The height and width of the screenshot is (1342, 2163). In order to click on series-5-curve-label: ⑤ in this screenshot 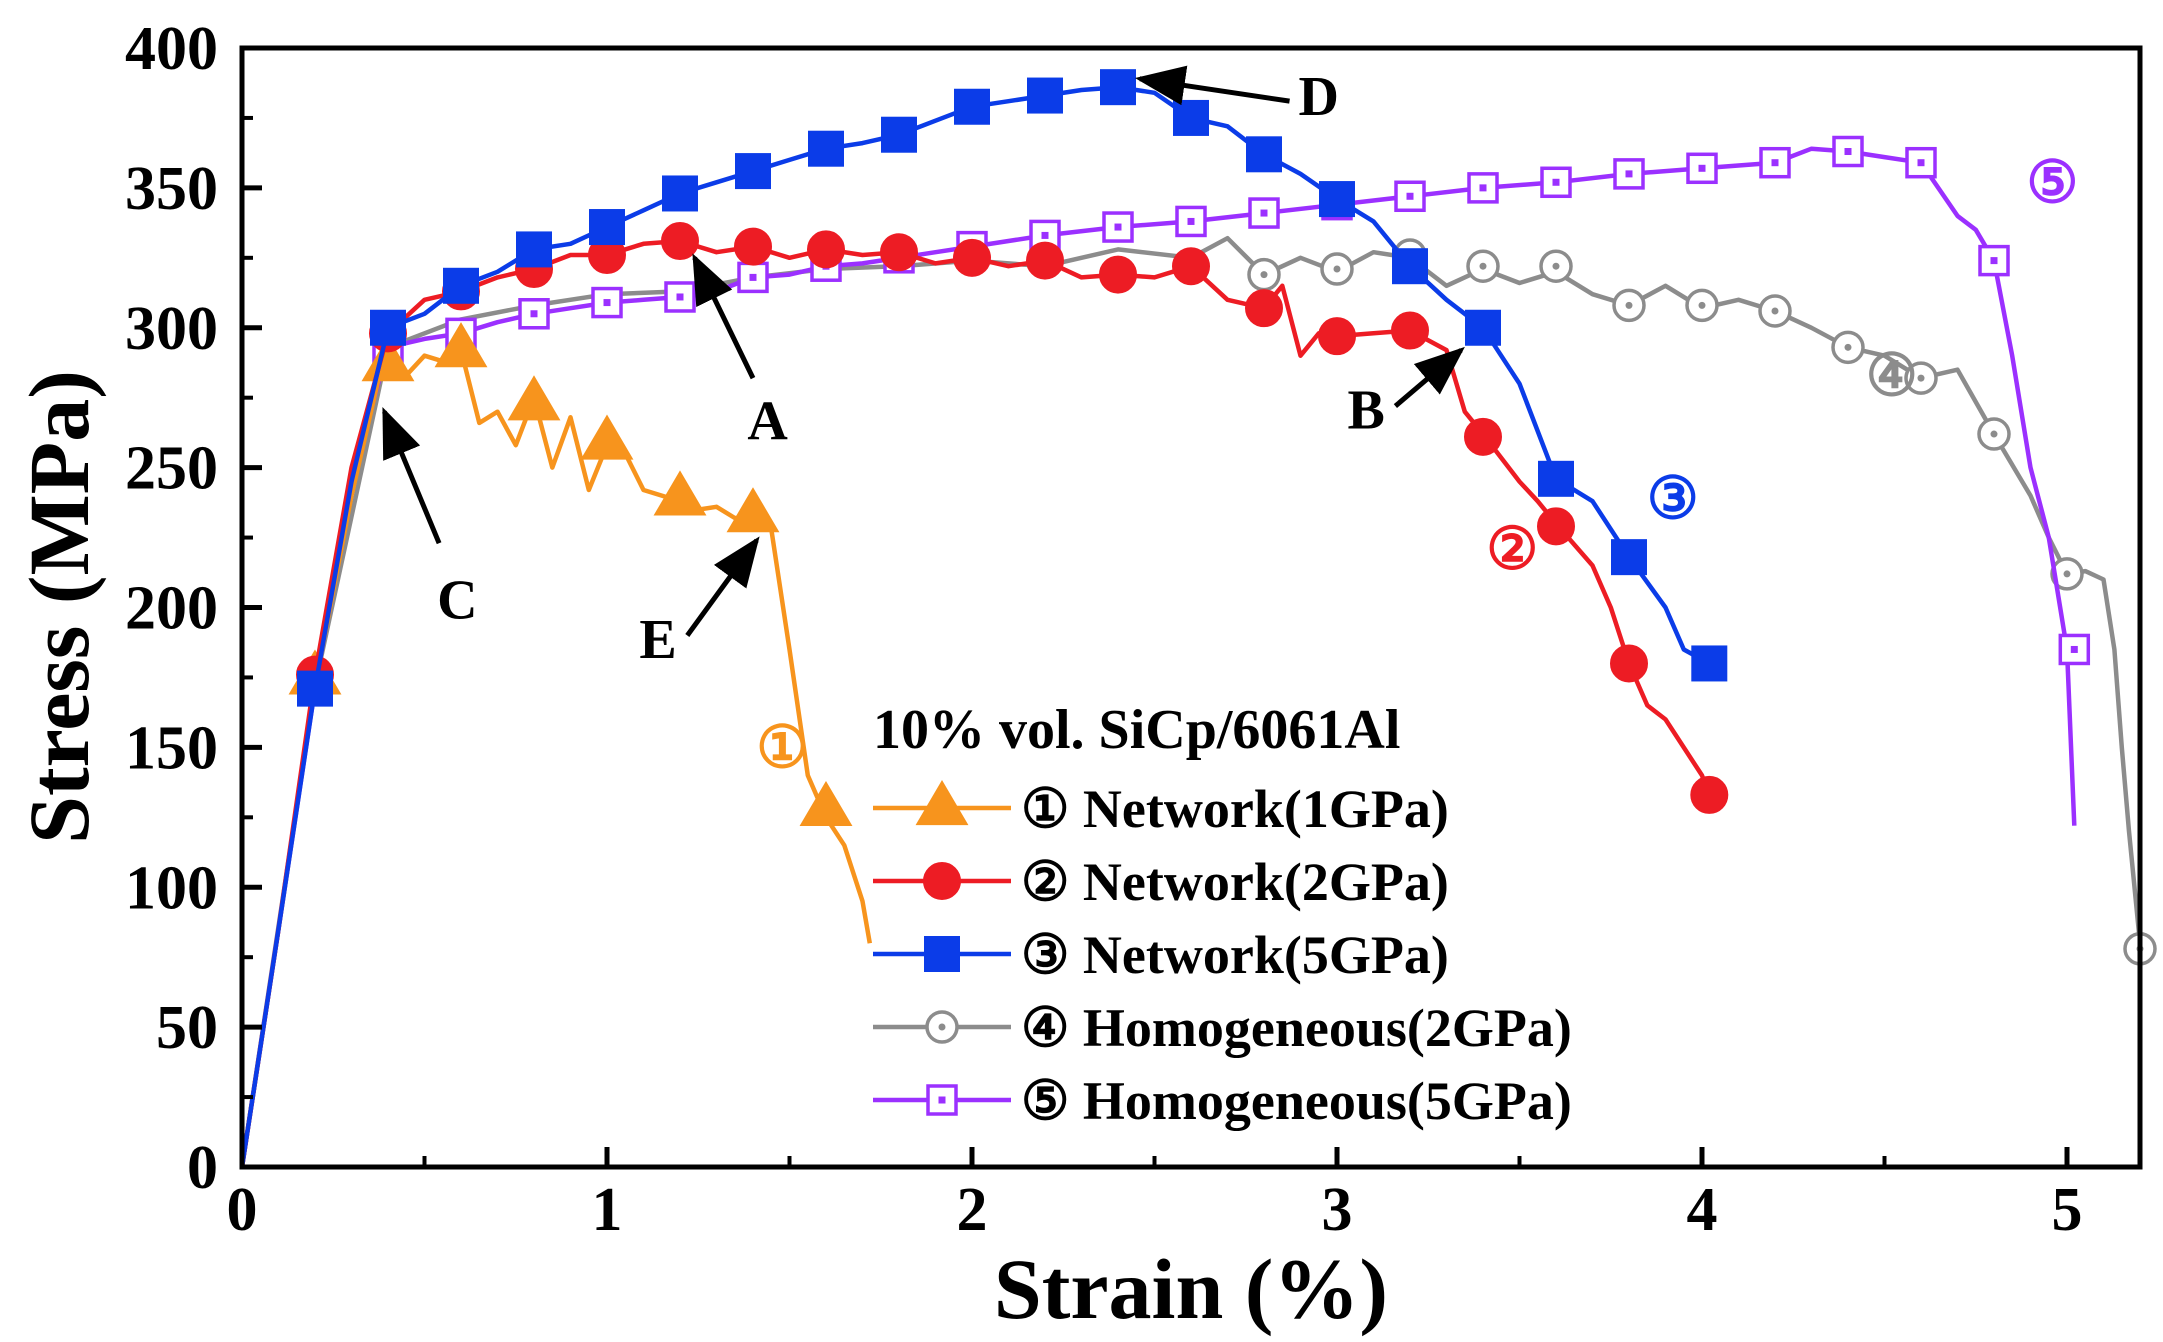, I will do `click(2052, 182)`.